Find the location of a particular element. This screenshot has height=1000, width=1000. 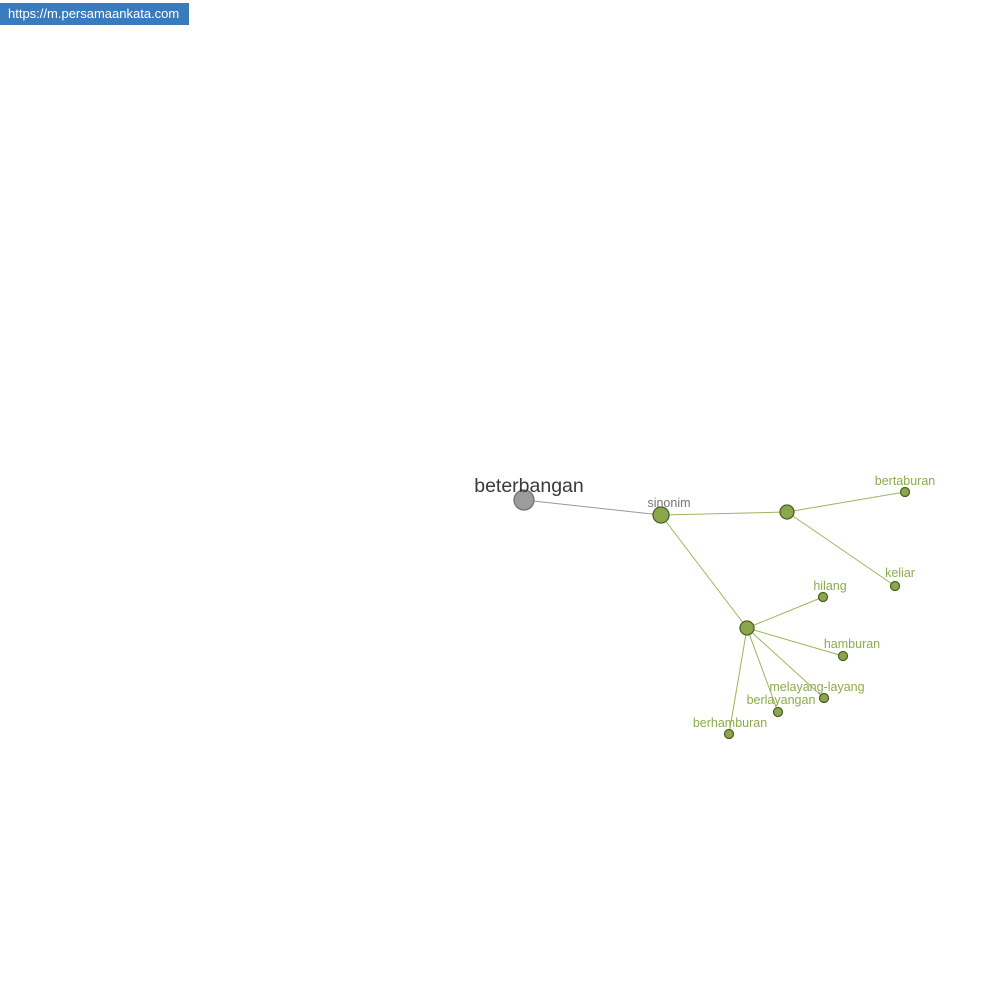

label-beterbangan: beterbangan is located at coordinates (529, 486).